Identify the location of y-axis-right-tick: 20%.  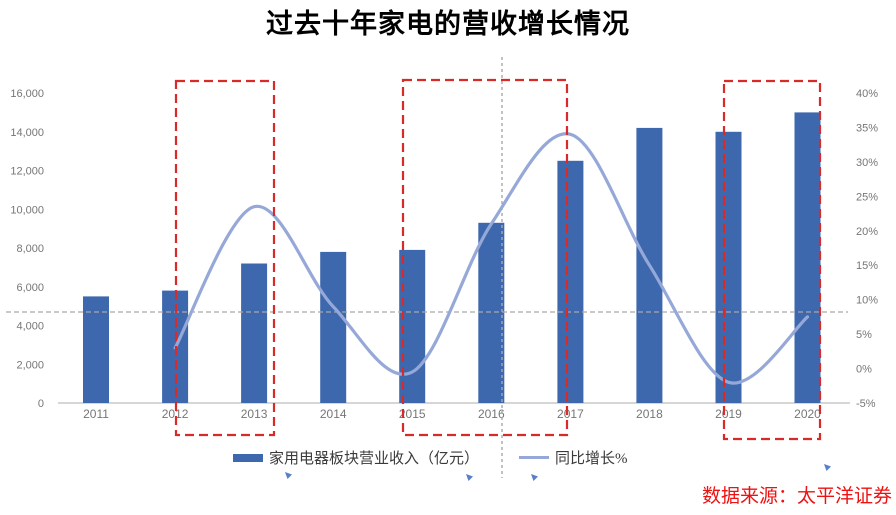
(867, 232).